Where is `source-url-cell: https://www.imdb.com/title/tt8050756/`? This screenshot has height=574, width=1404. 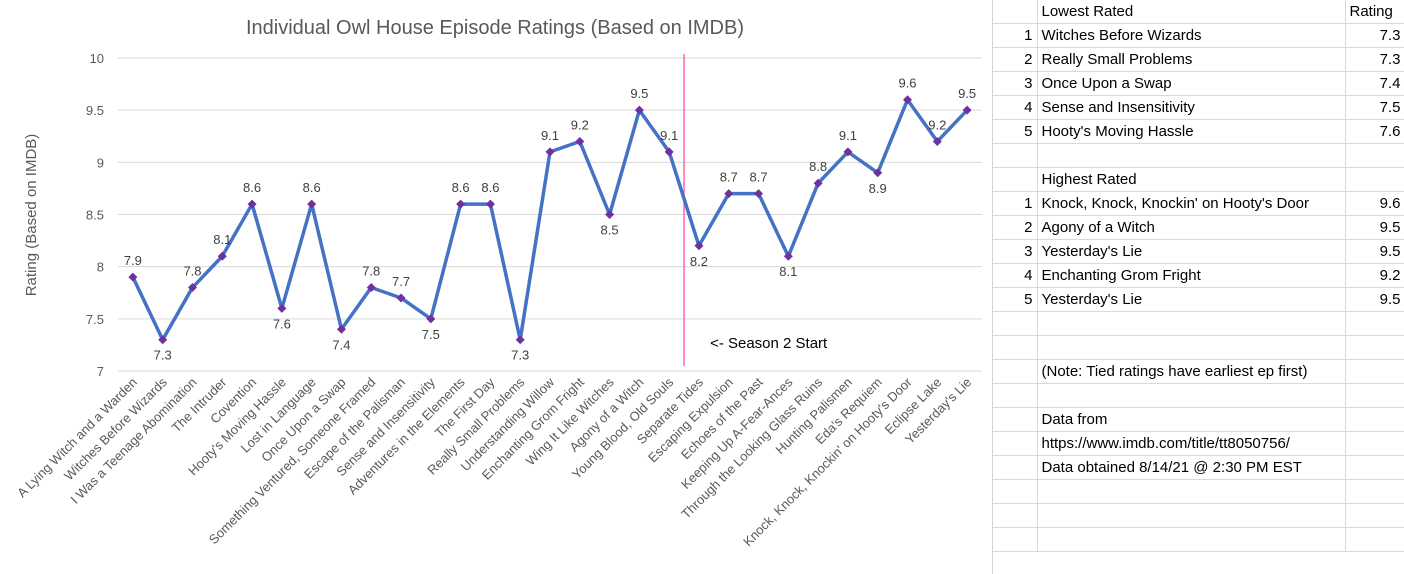
source-url-cell: https://www.imdb.com/title/tt8050756/ is located at coordinates (1191, 443).